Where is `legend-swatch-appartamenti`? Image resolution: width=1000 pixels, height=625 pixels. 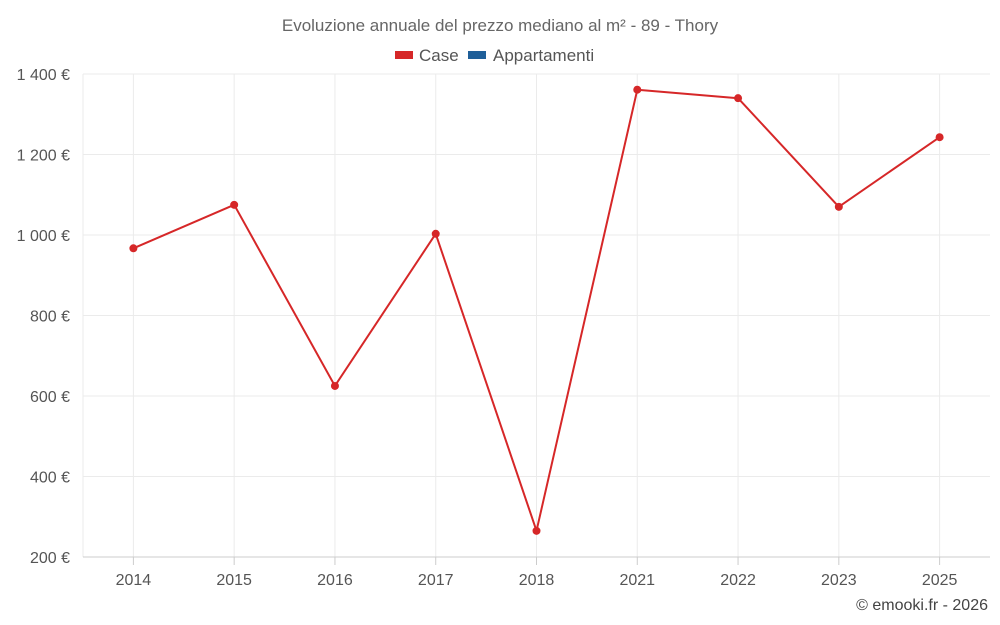 legend-swatch-appartamenti is located at coordinates (477, 55).